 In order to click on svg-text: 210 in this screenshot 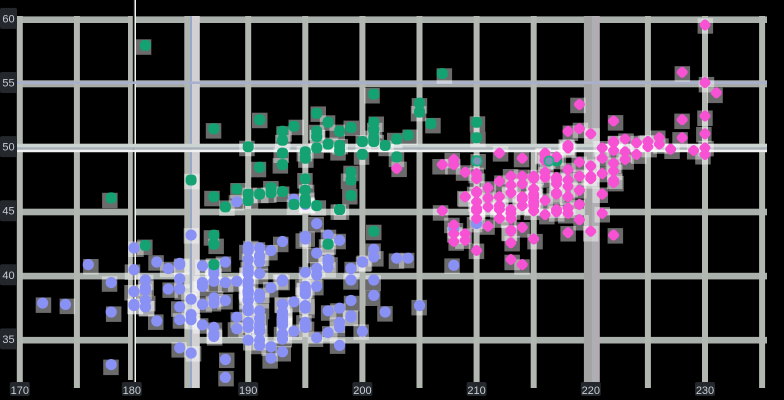, I will do `click(476, 391)`.